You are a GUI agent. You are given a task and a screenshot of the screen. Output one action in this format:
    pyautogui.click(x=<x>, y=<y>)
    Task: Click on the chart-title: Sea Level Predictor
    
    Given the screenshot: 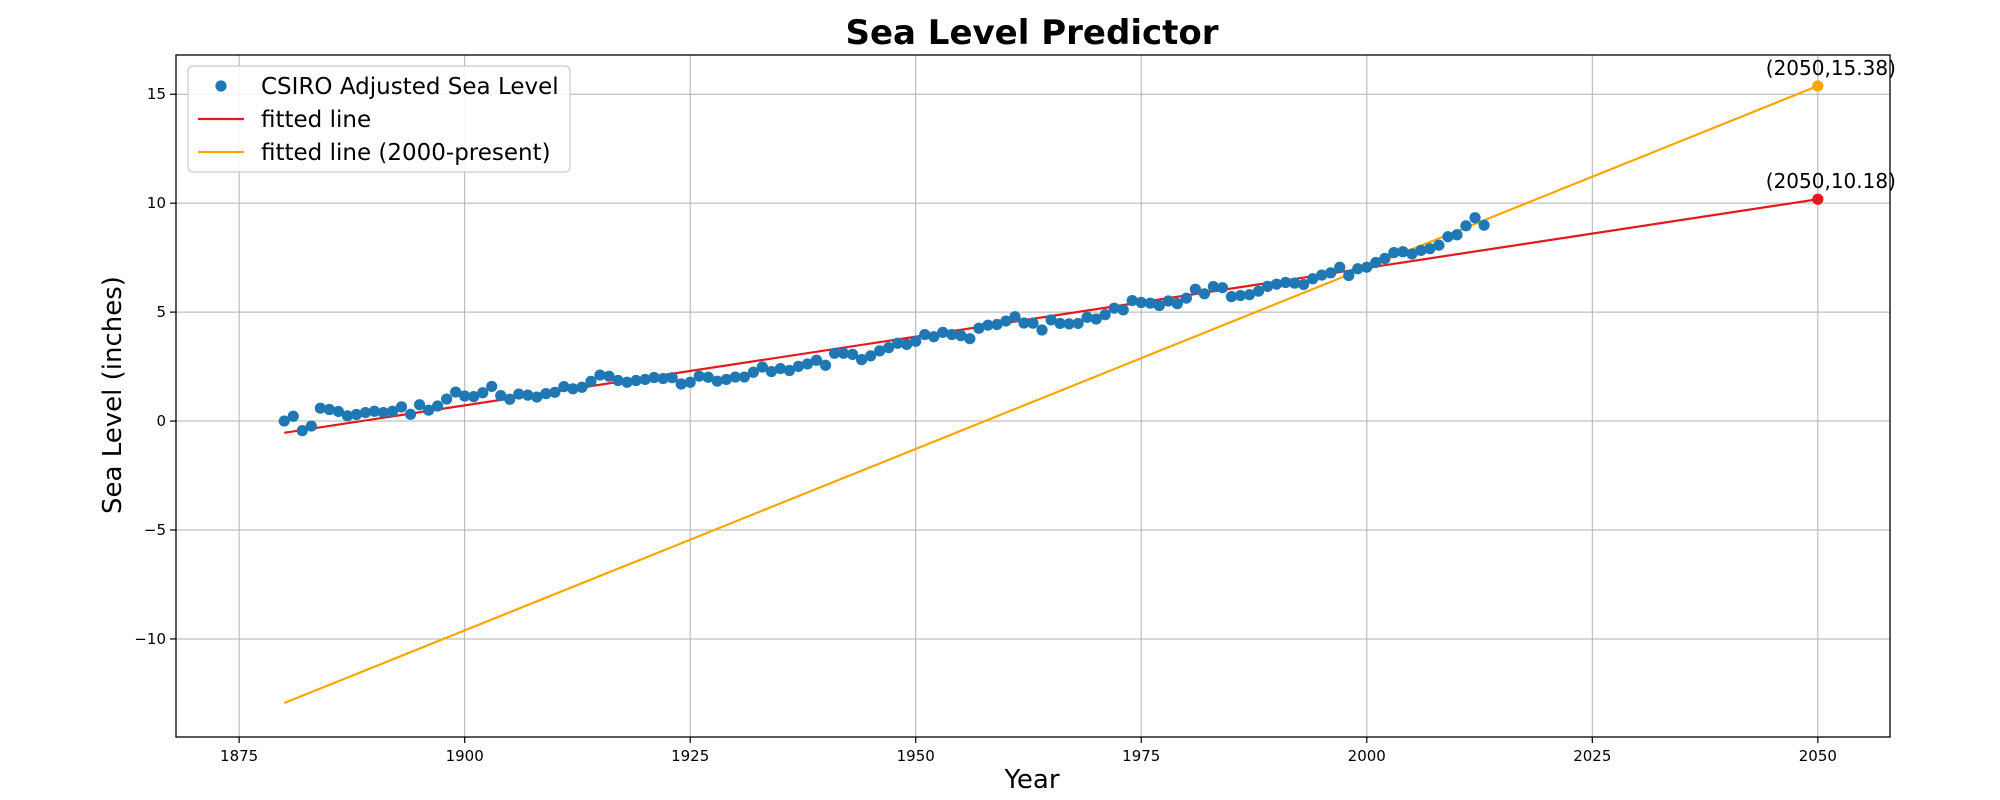 What is the action you would take?
    pyautogui.click(x=1031, y=33)
    